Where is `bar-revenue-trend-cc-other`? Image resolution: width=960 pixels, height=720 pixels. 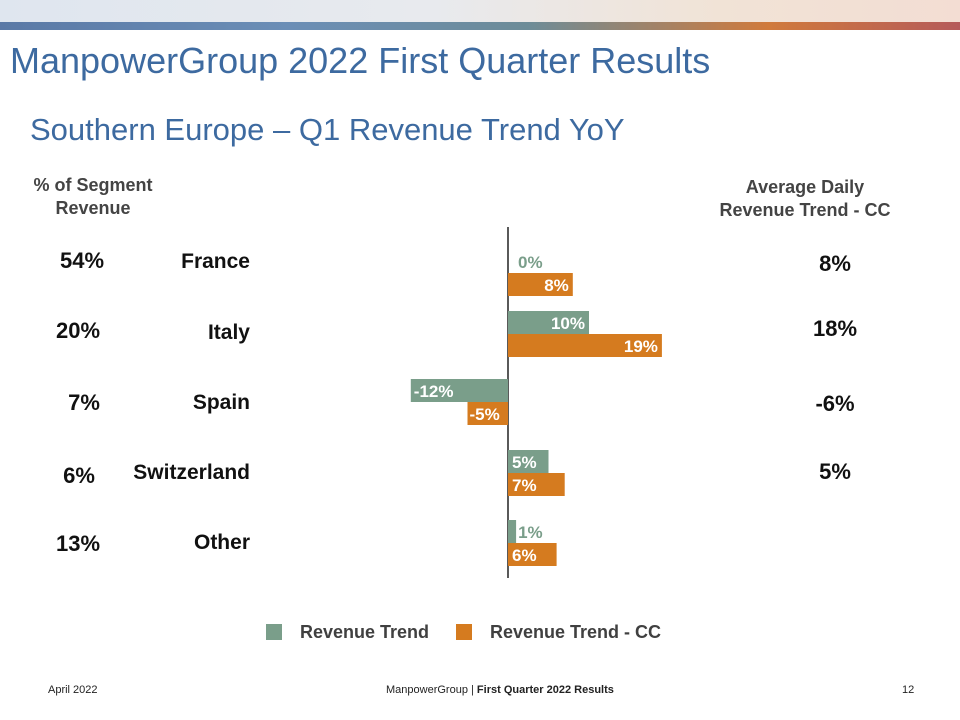
bar-revenue-trend-cc-other is located at coordinates (532, 554).